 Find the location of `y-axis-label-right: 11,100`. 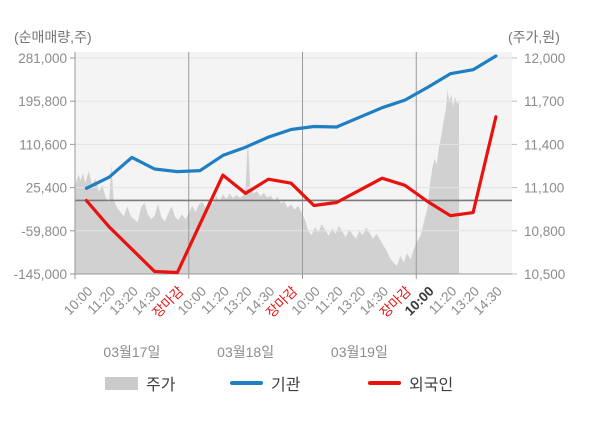

y-axis-label-right: 11,100 is located at coordinates (544, 188).